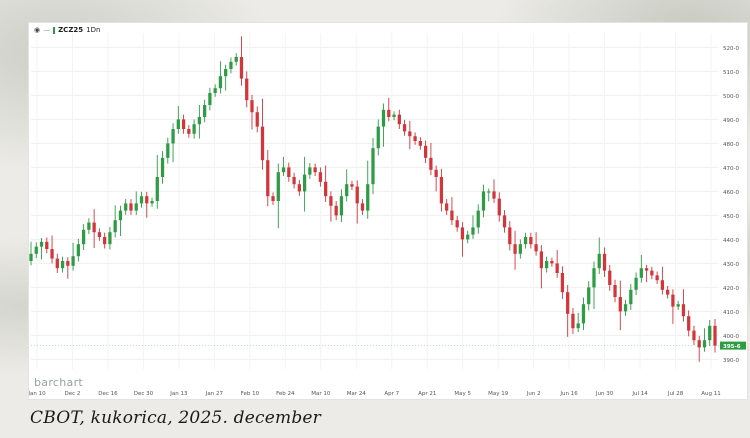 The width and height of the screenshot is (750, 438). I want to click on x-tick-label: Dec 30, so click(144, 394).